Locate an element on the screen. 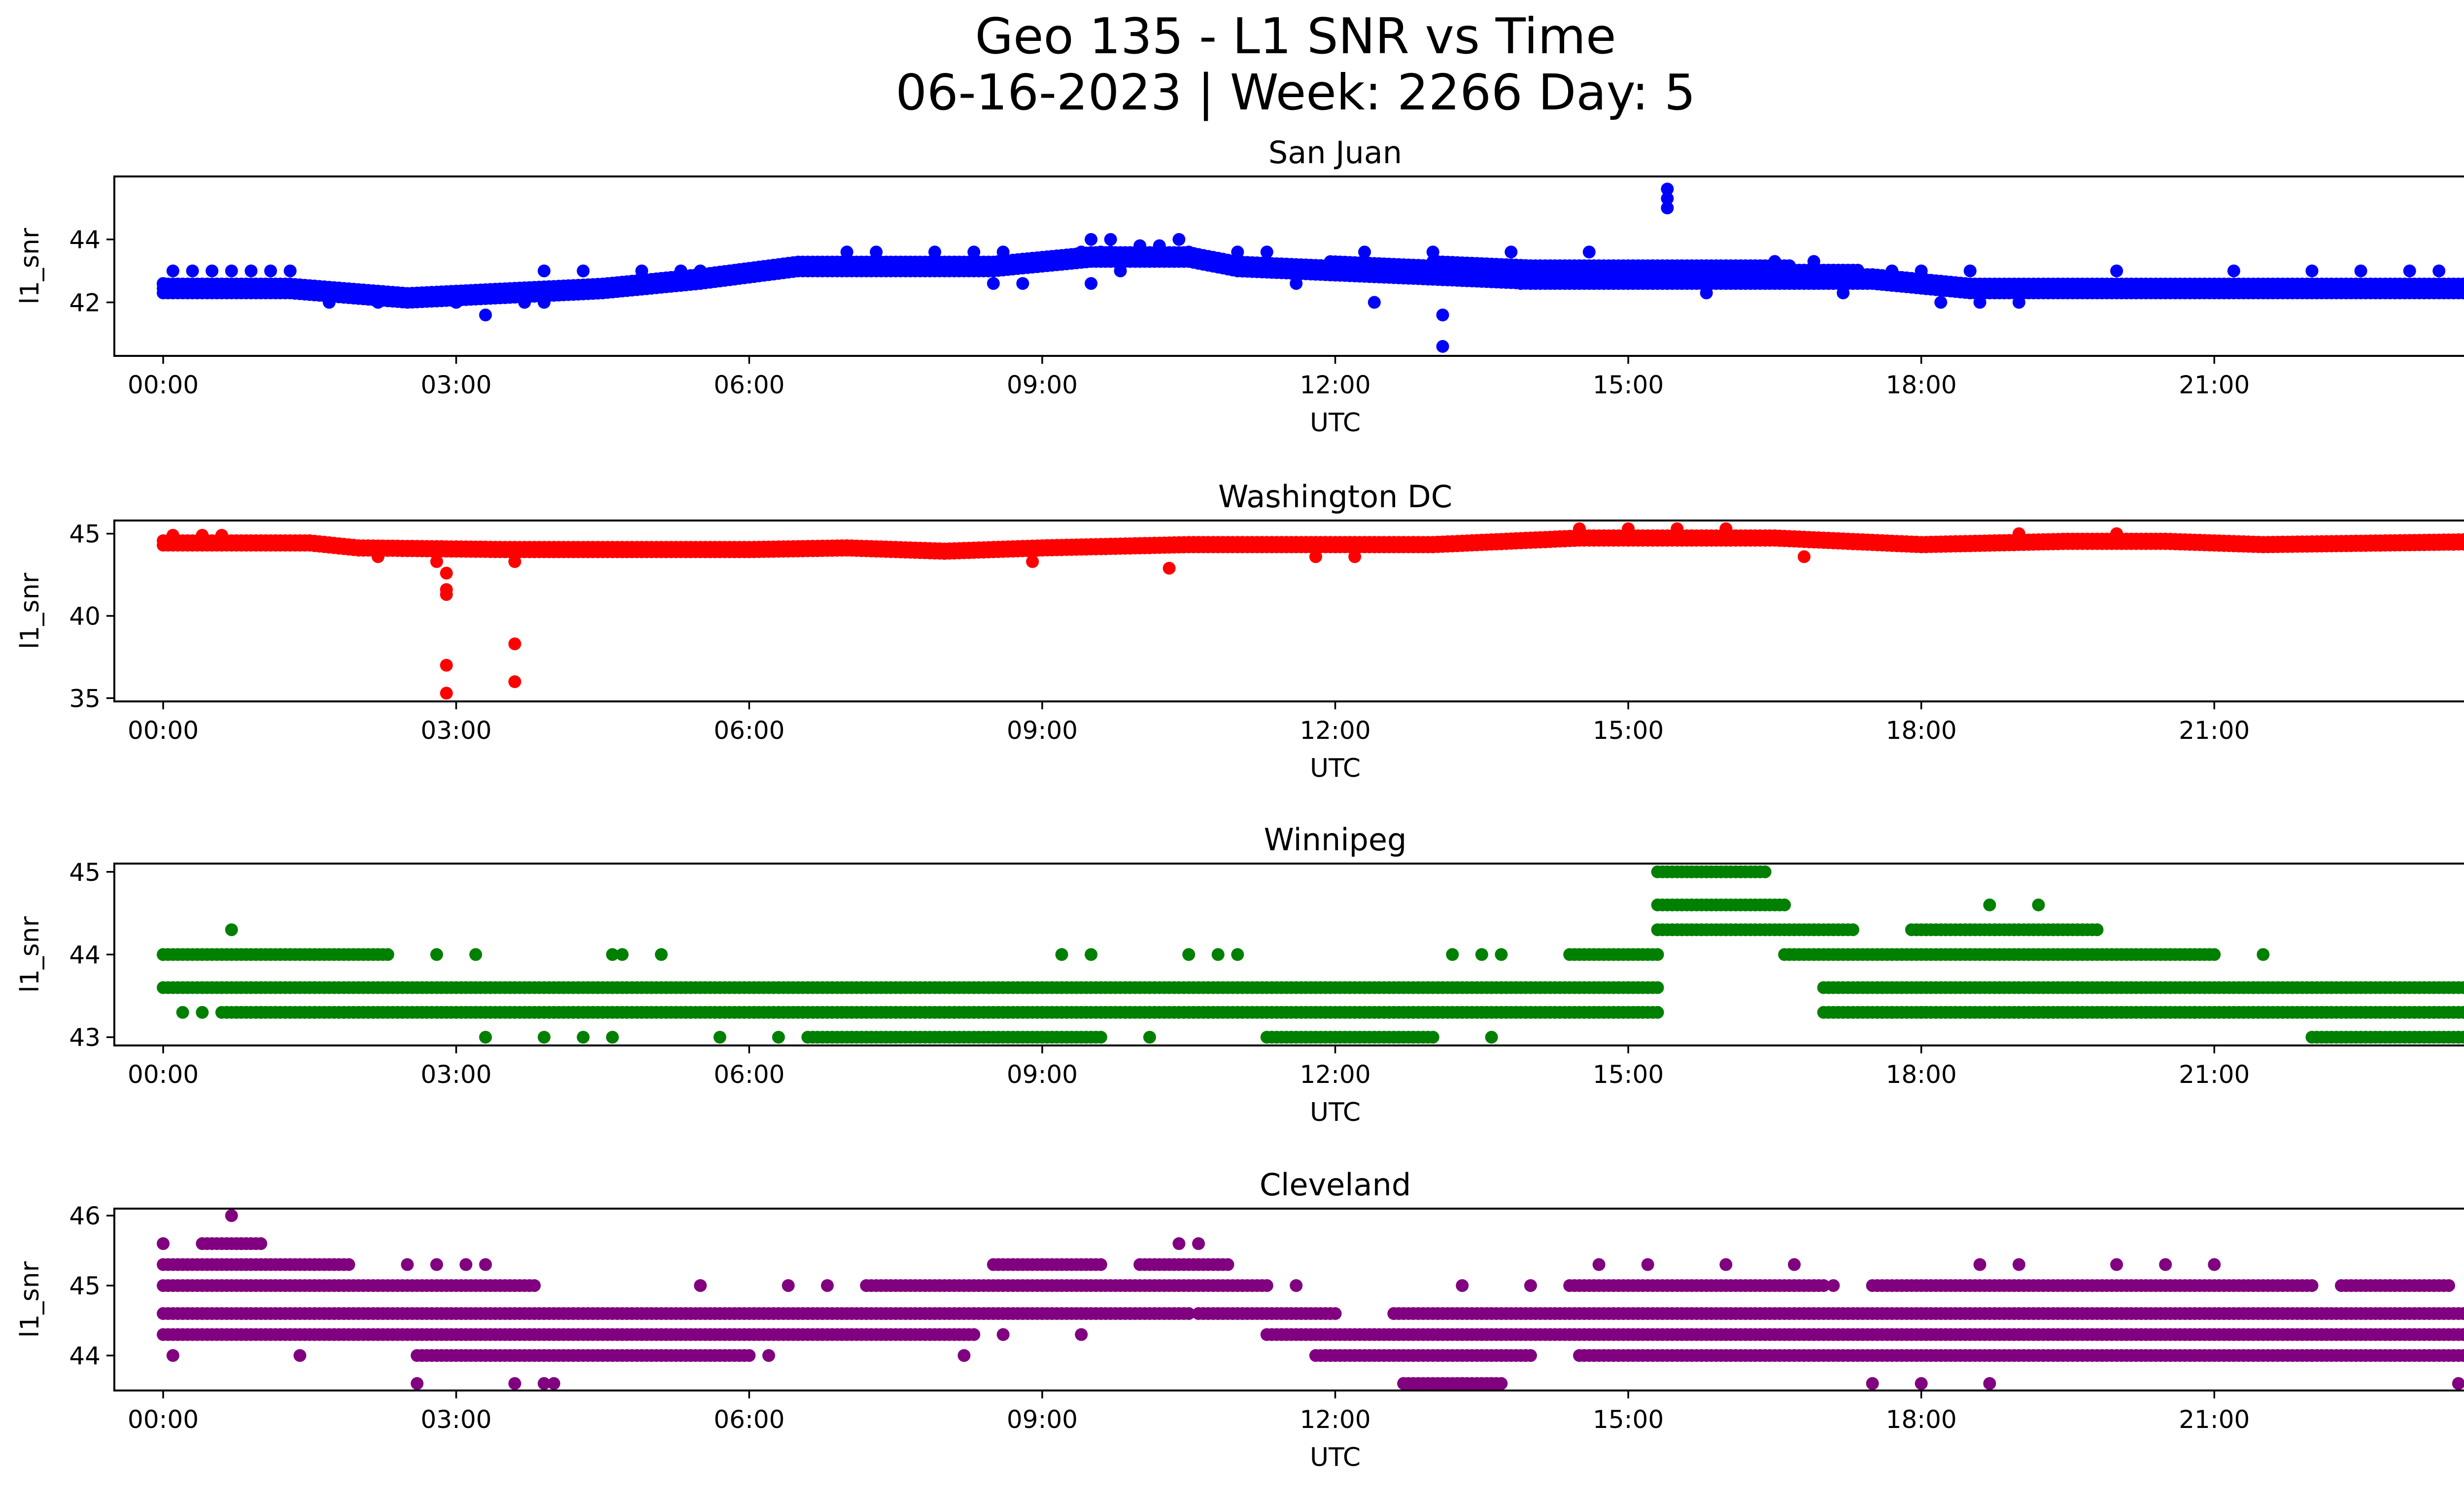 The height and width of the screenshot is (1495, 2464). scatter-points-washington-dc is located at coordinates (1310, 611).